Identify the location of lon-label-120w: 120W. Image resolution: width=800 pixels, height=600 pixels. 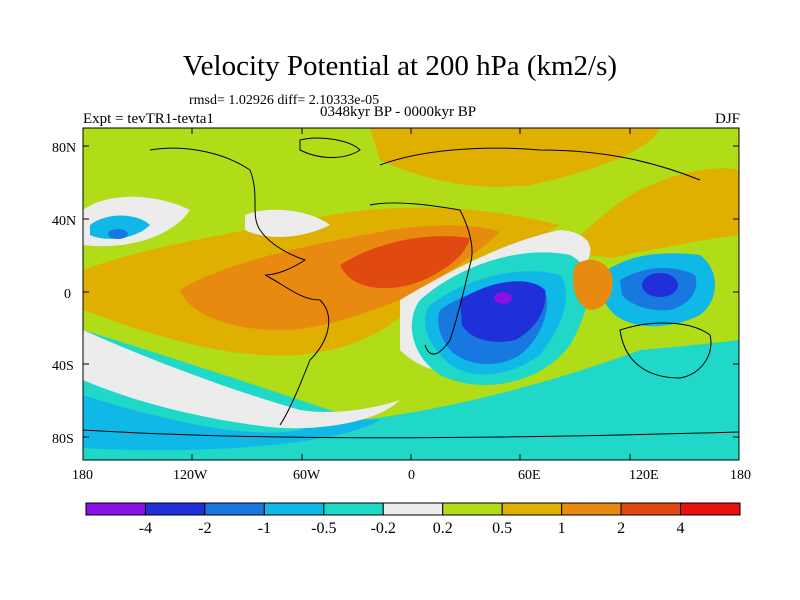
(190, 475).